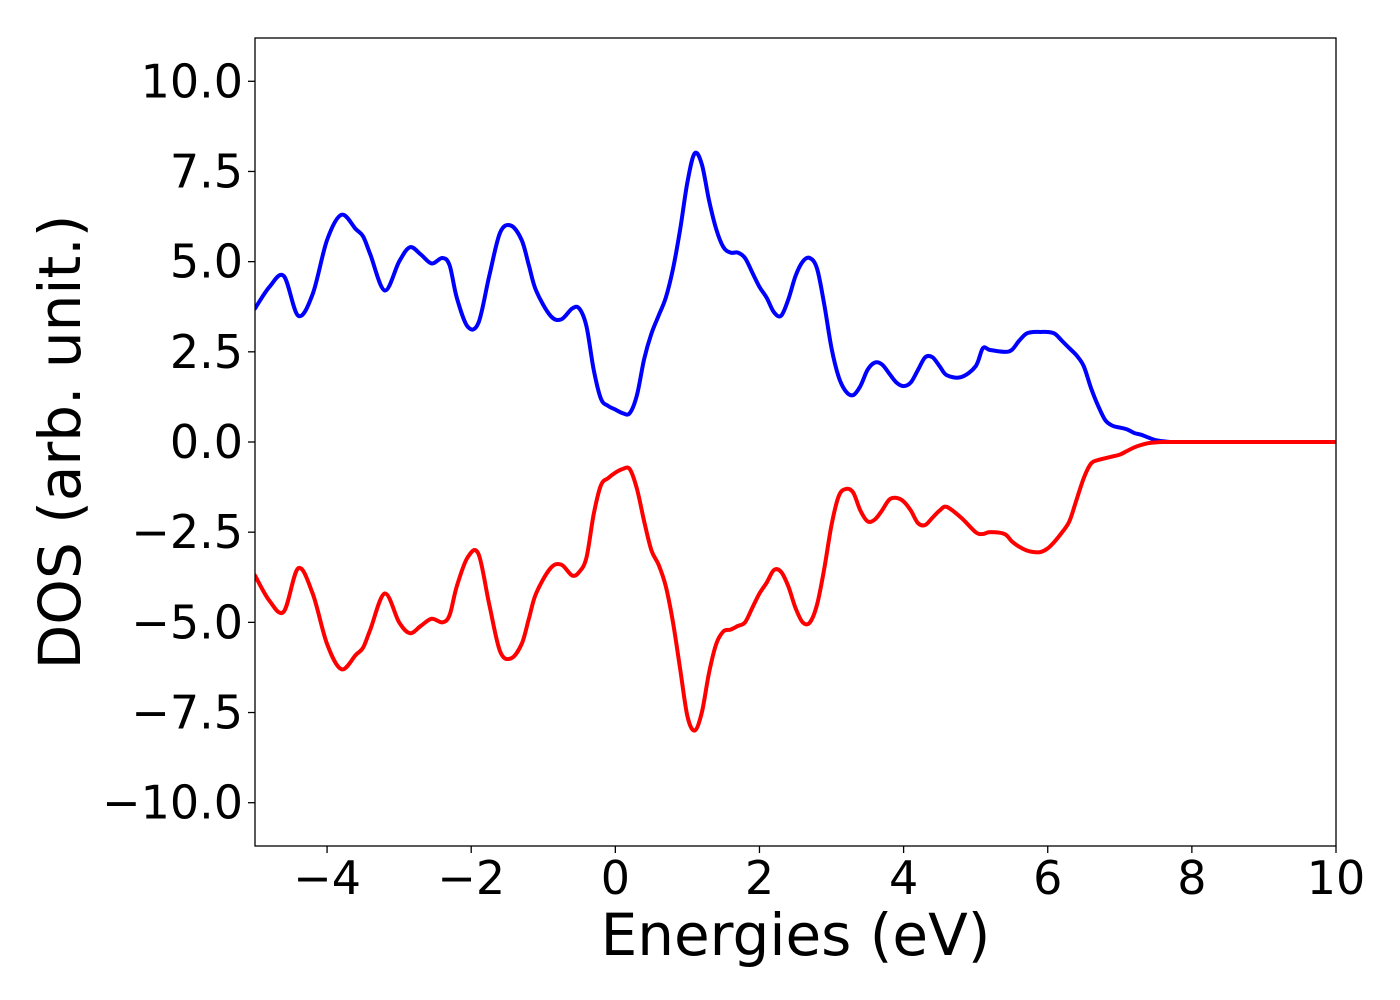  What do you see at coordinates (759, 878) in the screenshot?
I see `x-tick-label: 2` at bounding box center [759, 878].